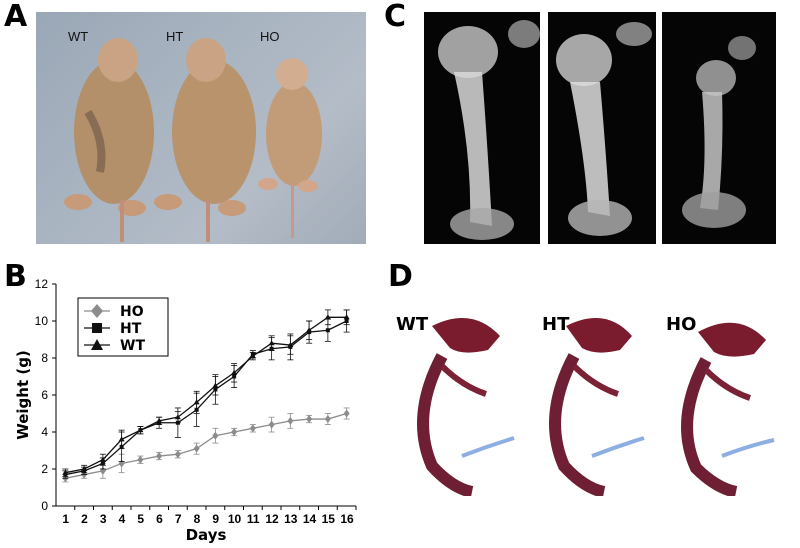  What do you see at coordinates (159, 519) in the screenshot?
I see `x-tick-label: 6` at bounding box center [159, 519].